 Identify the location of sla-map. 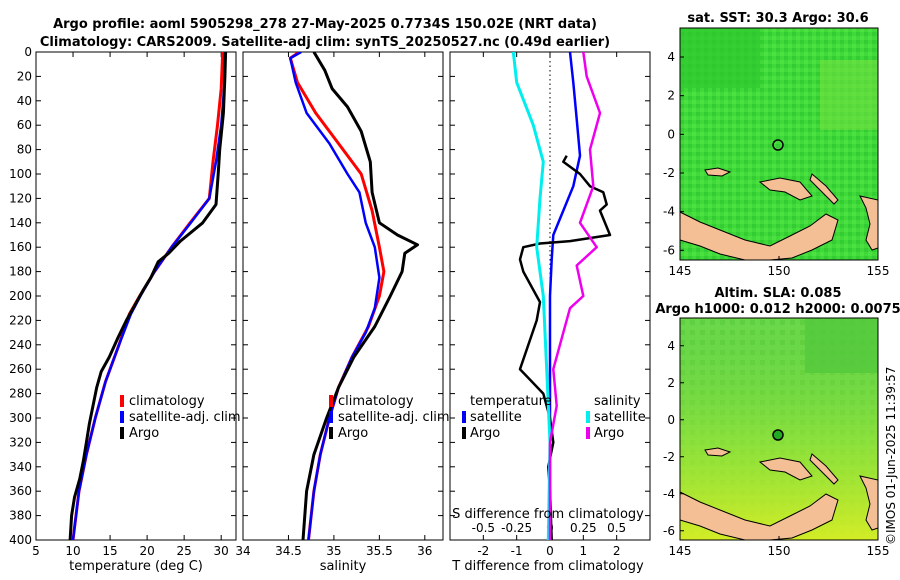
(779, 429).